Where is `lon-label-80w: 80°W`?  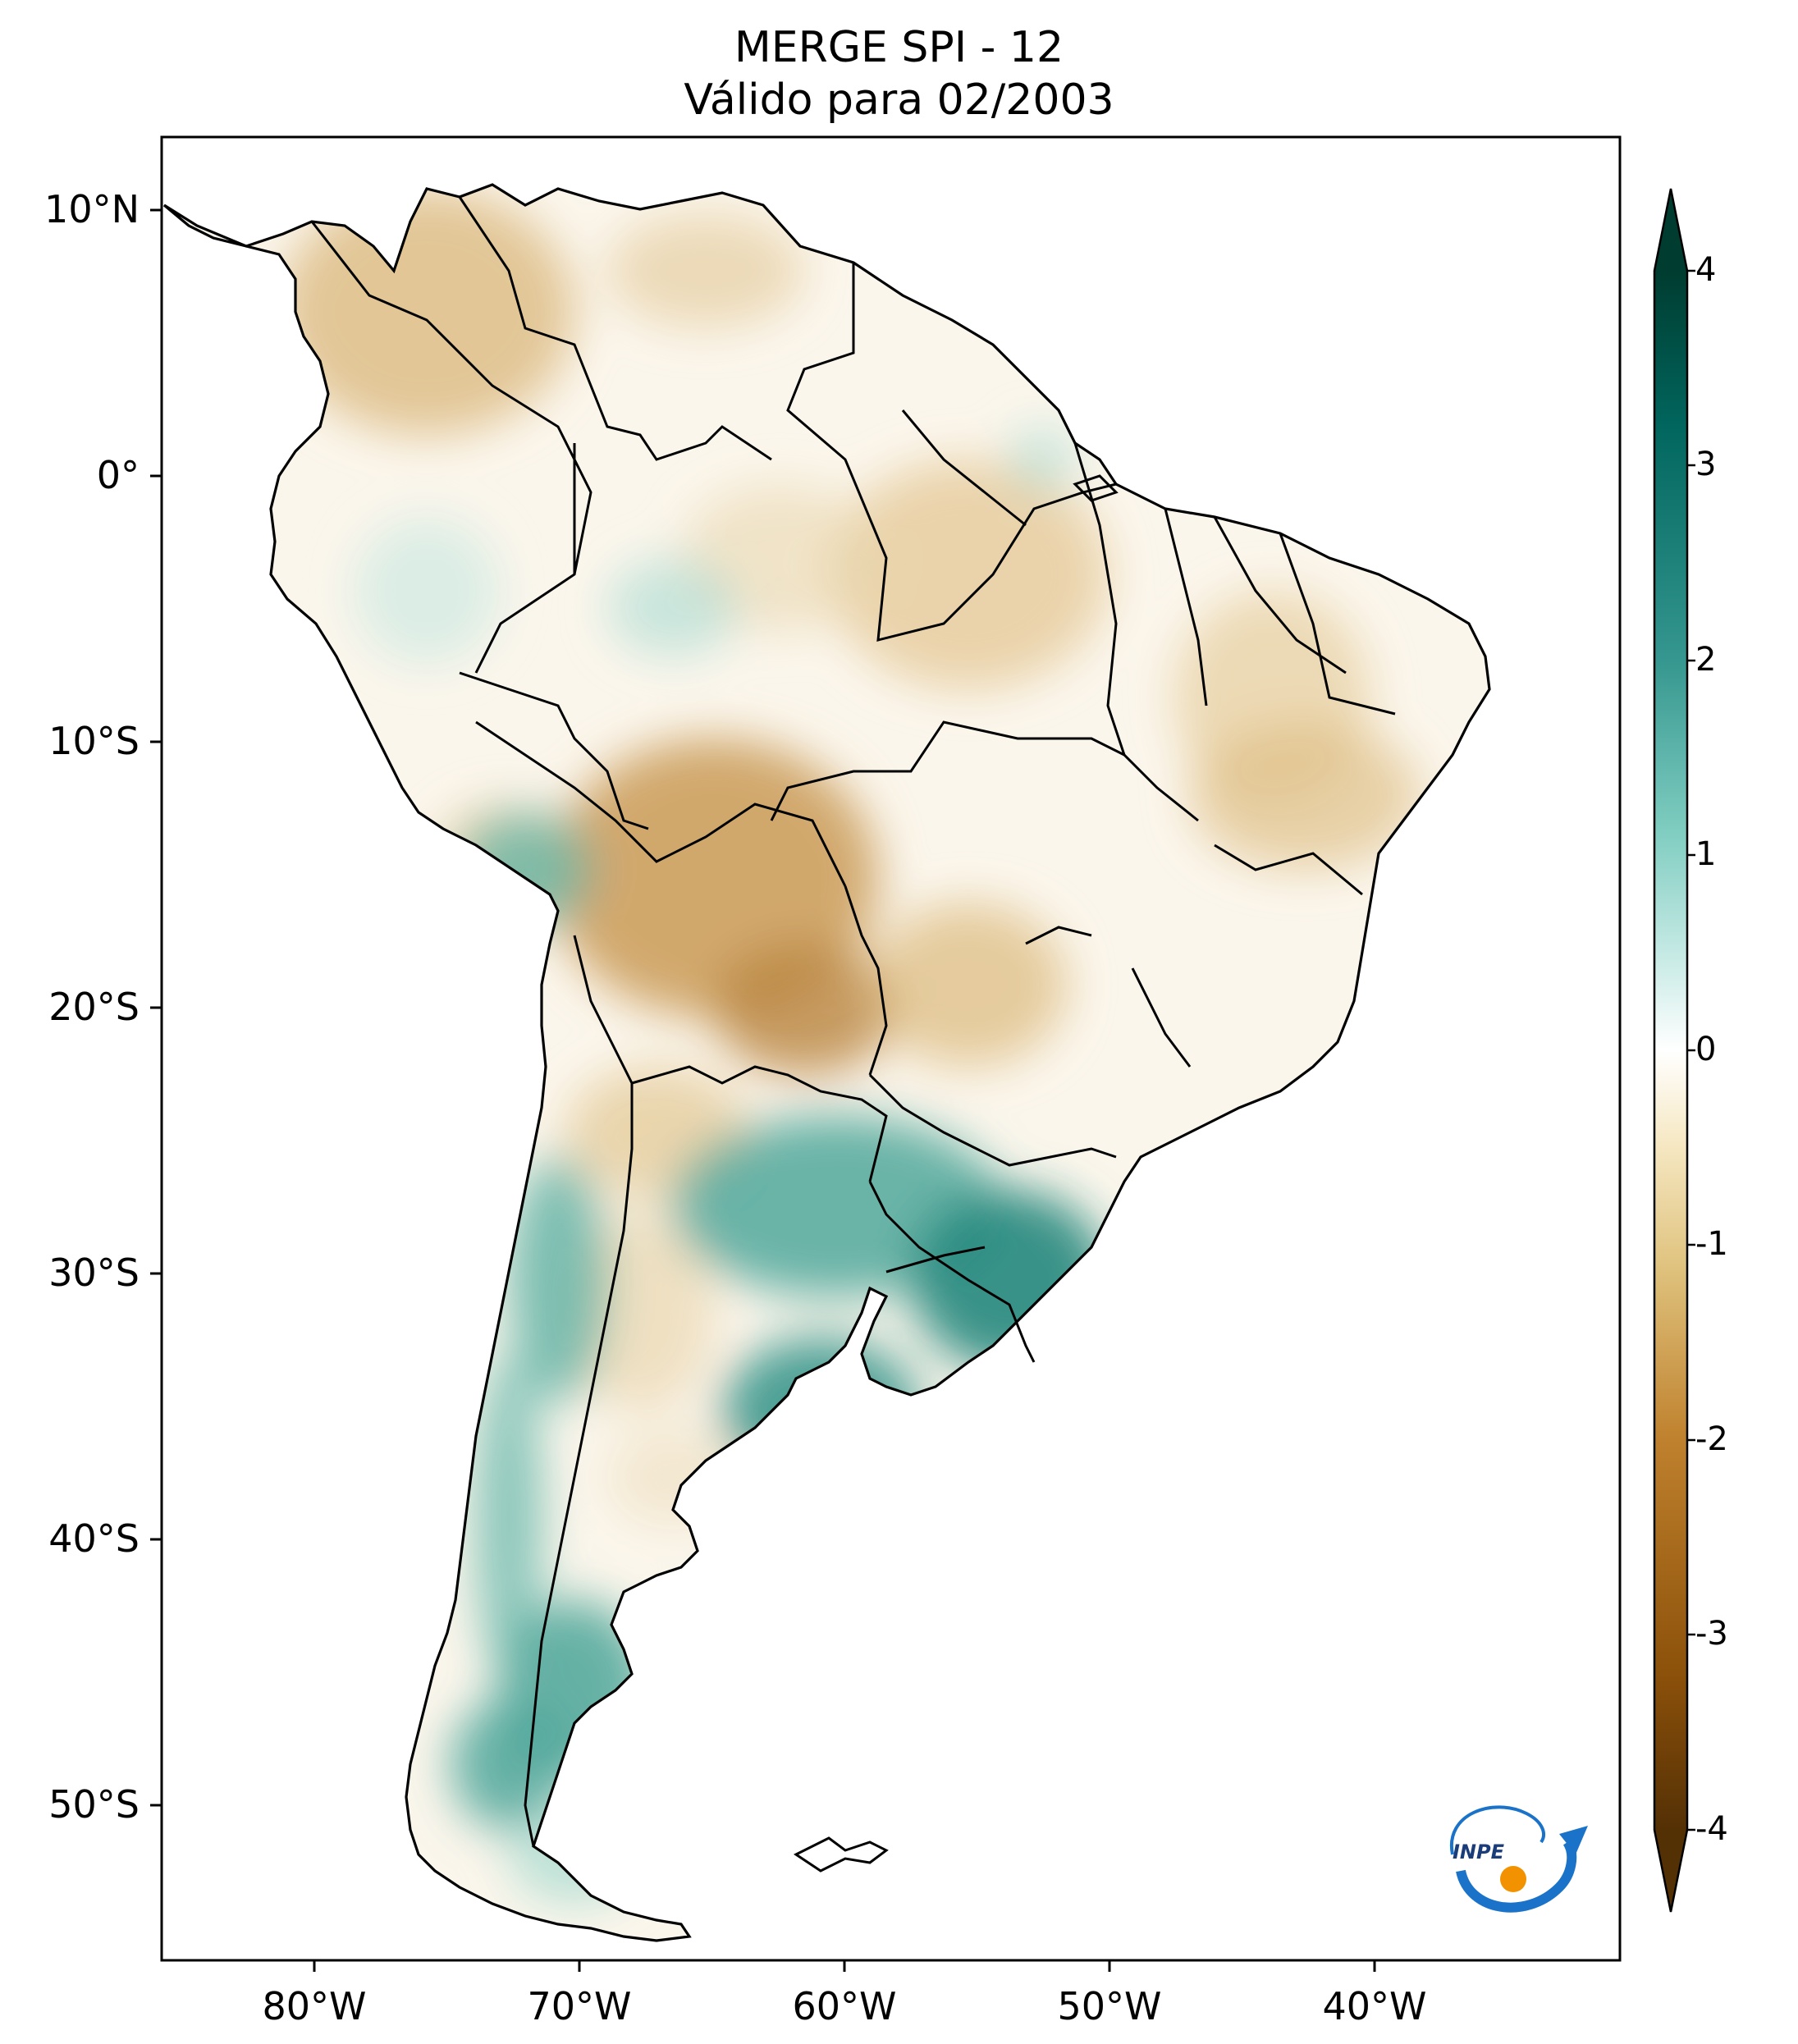 lon-label-80w: 80°W is located at coordinates (314, 2006).